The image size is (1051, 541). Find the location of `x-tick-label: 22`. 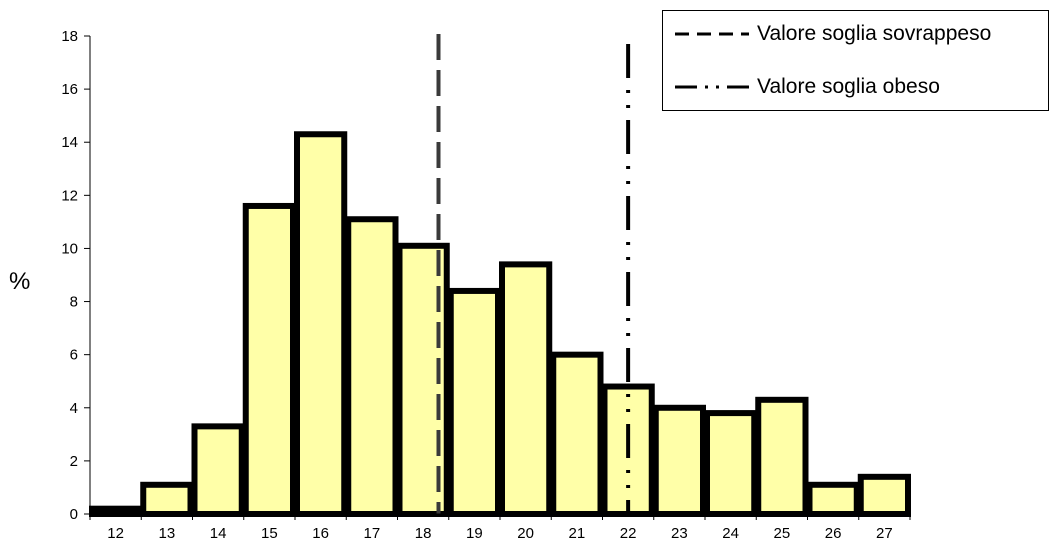

x-tick-label: 22 is located at coordinates (628, 533).